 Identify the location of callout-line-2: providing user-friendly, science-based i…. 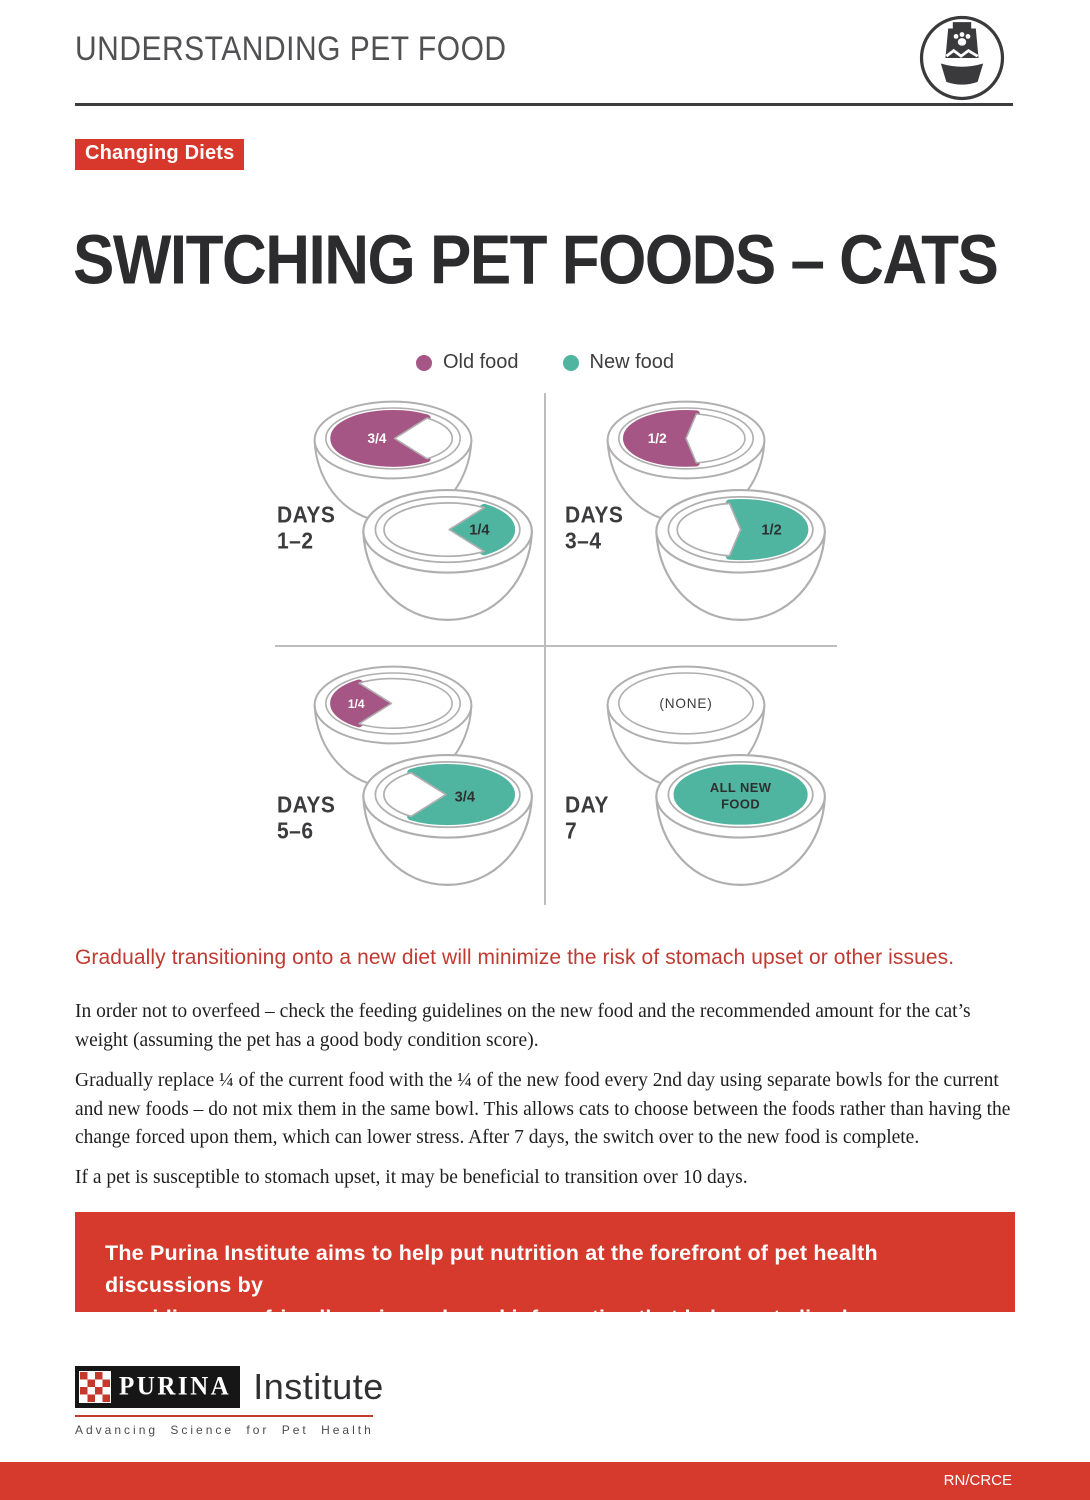
(509, 1333).